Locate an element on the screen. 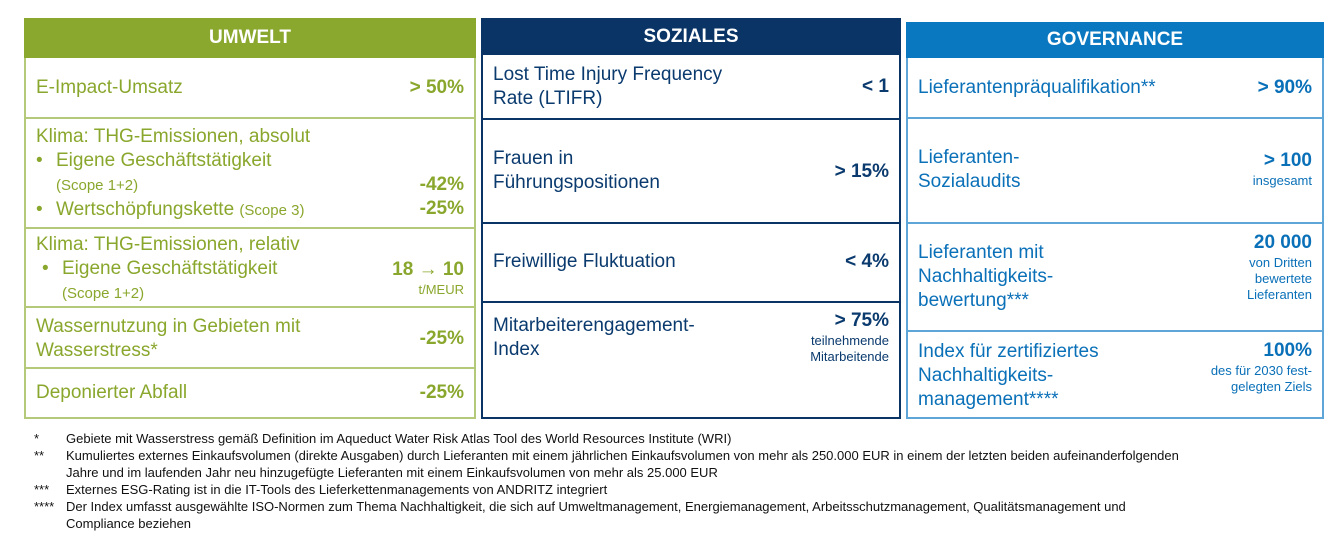 Image resolution: width=1338 pixels, height=551 pixels. kpi-label: Mitarbeiterengagement- is located at coordinates (594, 325).